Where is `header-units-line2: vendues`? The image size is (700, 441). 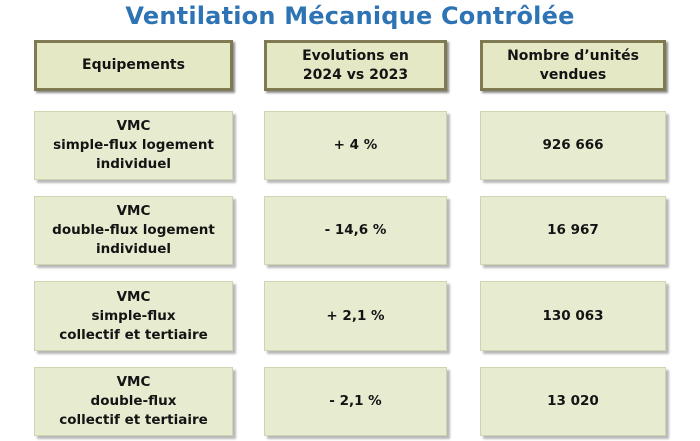
header-units-line2: vendues is located at coordinates (573, 74).